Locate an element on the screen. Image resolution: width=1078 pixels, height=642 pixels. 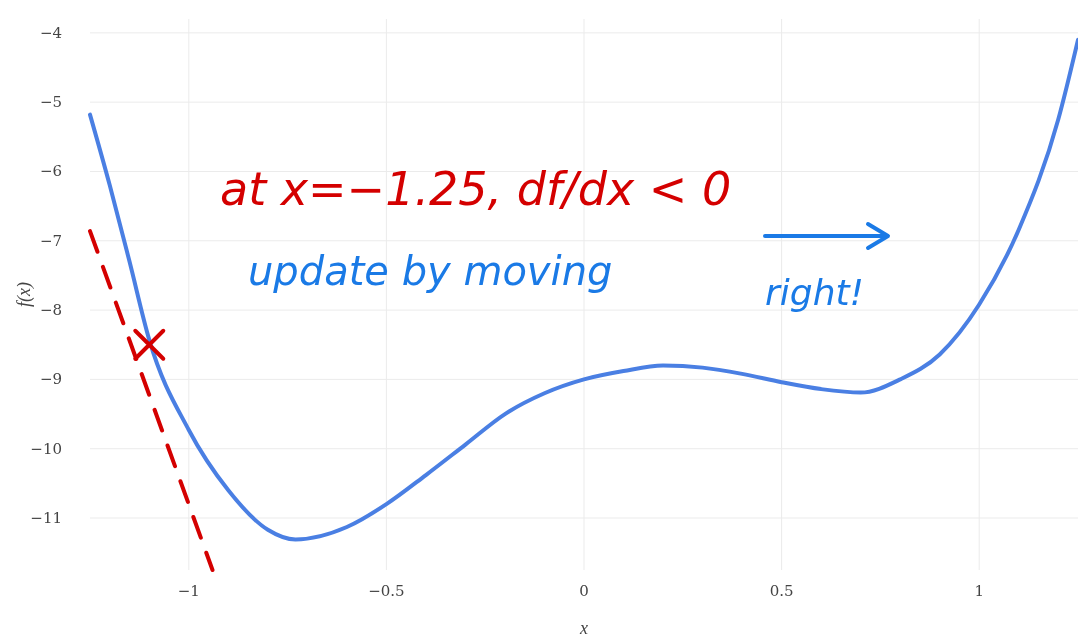
x-tick-label: 0.5 is located at coordinates (781, 591).